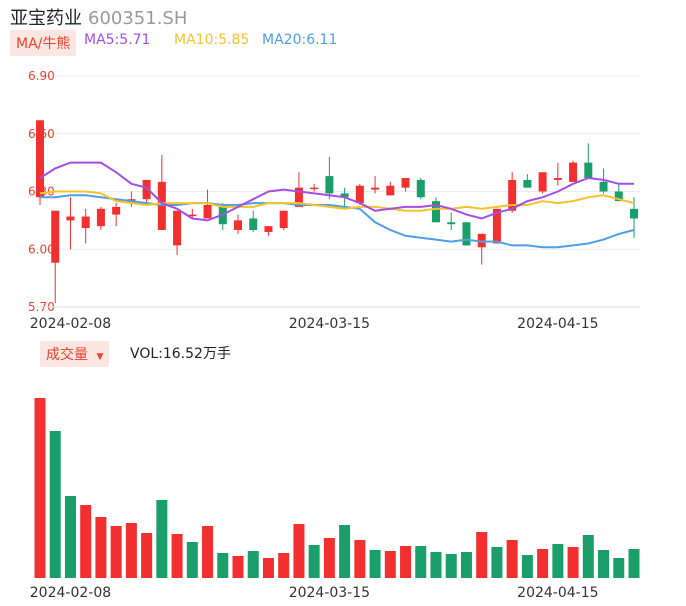 The width and height of the screenshot is (686, 606). What do you see at coordinates (337, 201) in the screenshot?
I see `ma10-line` at bounding box center [337, 201].